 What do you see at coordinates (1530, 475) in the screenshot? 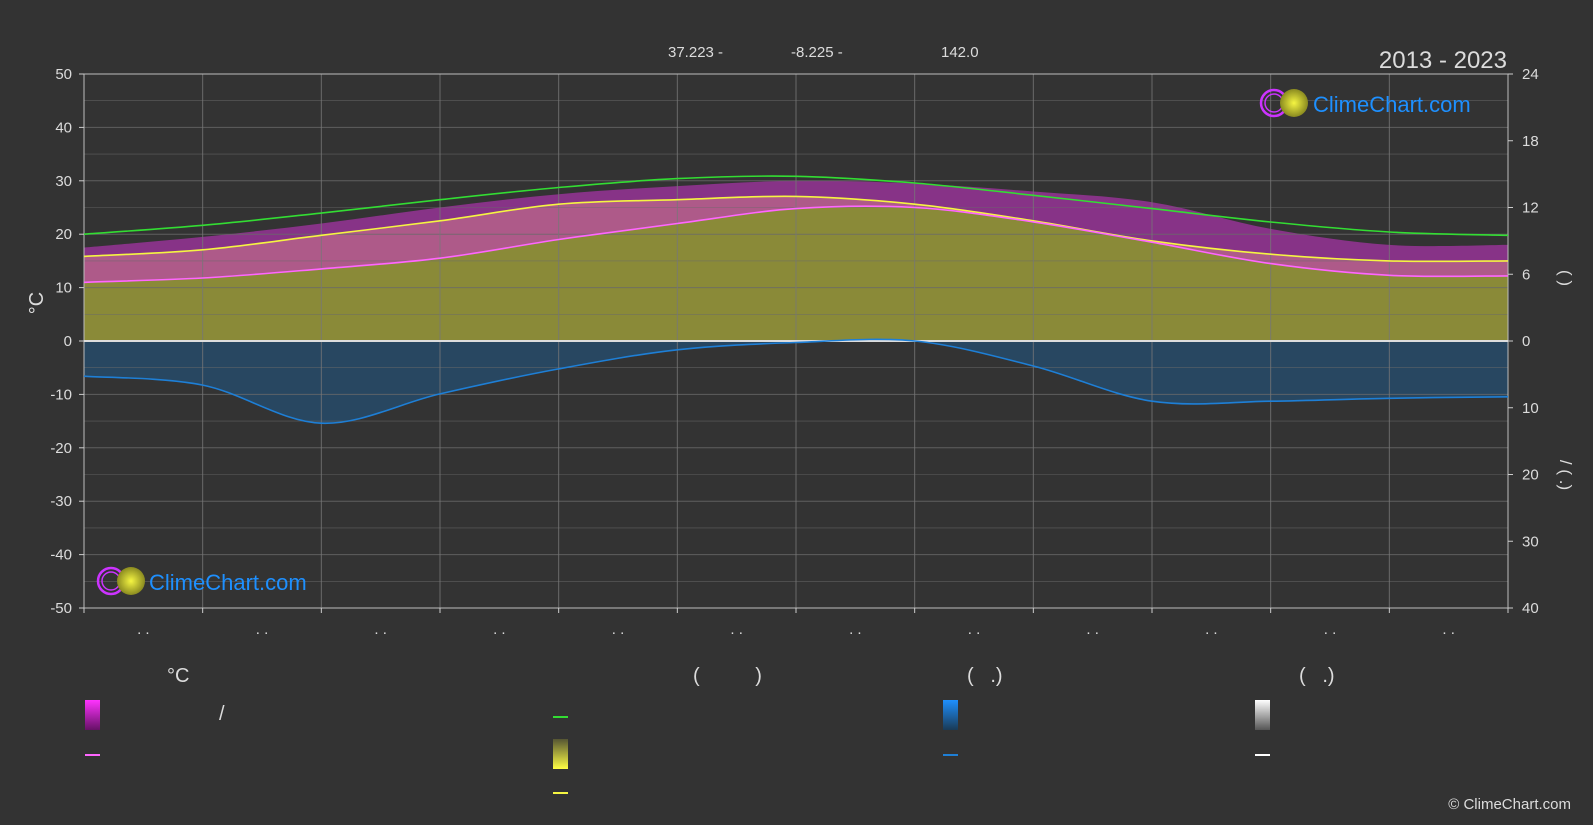
I see `right-tick-label-mm: 20` at bounding box center [1530, 475].